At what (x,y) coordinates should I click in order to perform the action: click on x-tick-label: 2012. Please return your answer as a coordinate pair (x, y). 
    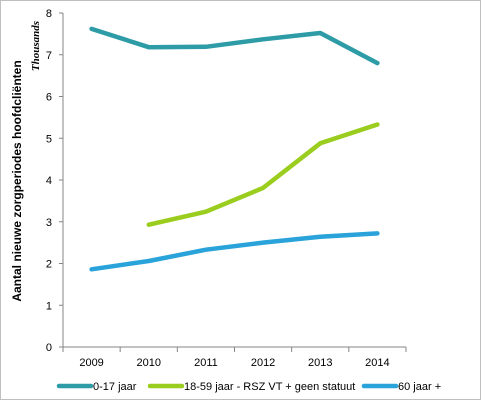
    Looking at the image, I should click on (263, 363).